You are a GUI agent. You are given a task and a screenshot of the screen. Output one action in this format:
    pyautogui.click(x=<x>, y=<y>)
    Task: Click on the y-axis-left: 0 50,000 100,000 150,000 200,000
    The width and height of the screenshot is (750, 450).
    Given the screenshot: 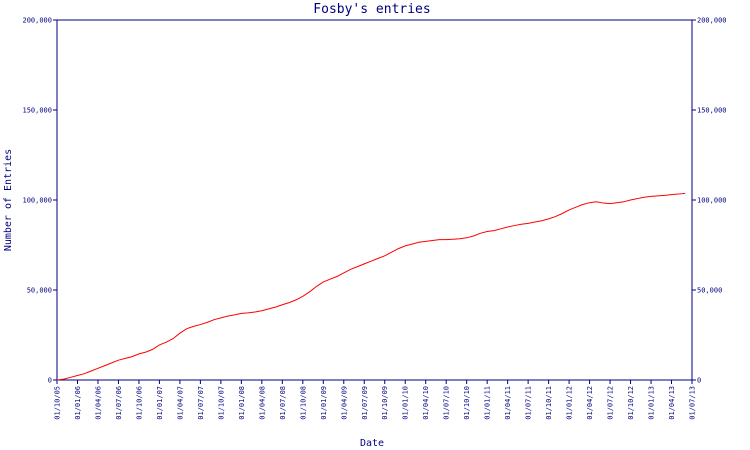 What is the action you would take?
    pyautogui.click(x=39, y=201)
    